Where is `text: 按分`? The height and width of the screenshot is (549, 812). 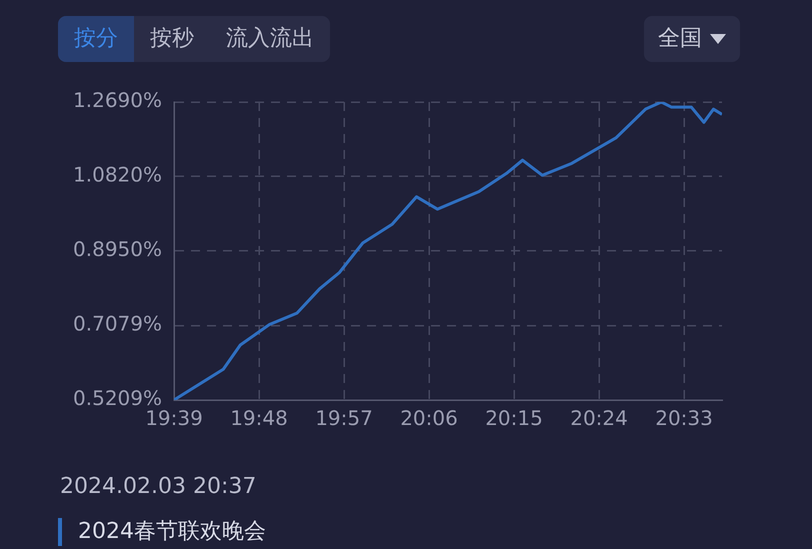 text: 按分 is located at coordinates (96, 39).